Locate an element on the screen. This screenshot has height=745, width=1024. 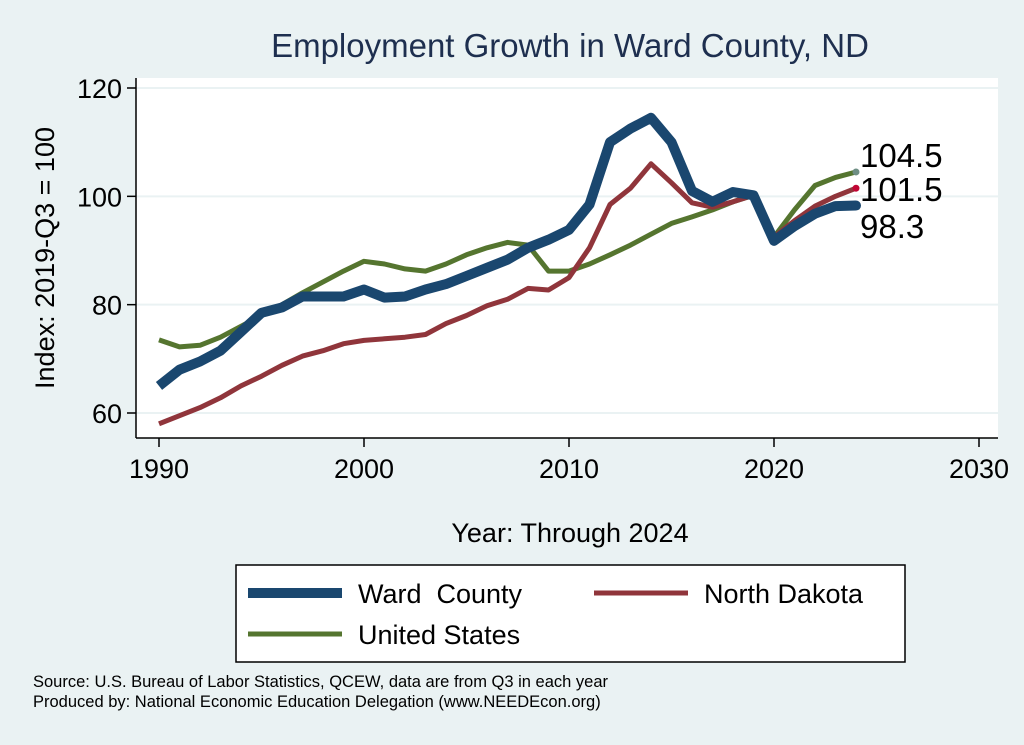
x-tick-label: 2020 is located at coordinates (774, 469).